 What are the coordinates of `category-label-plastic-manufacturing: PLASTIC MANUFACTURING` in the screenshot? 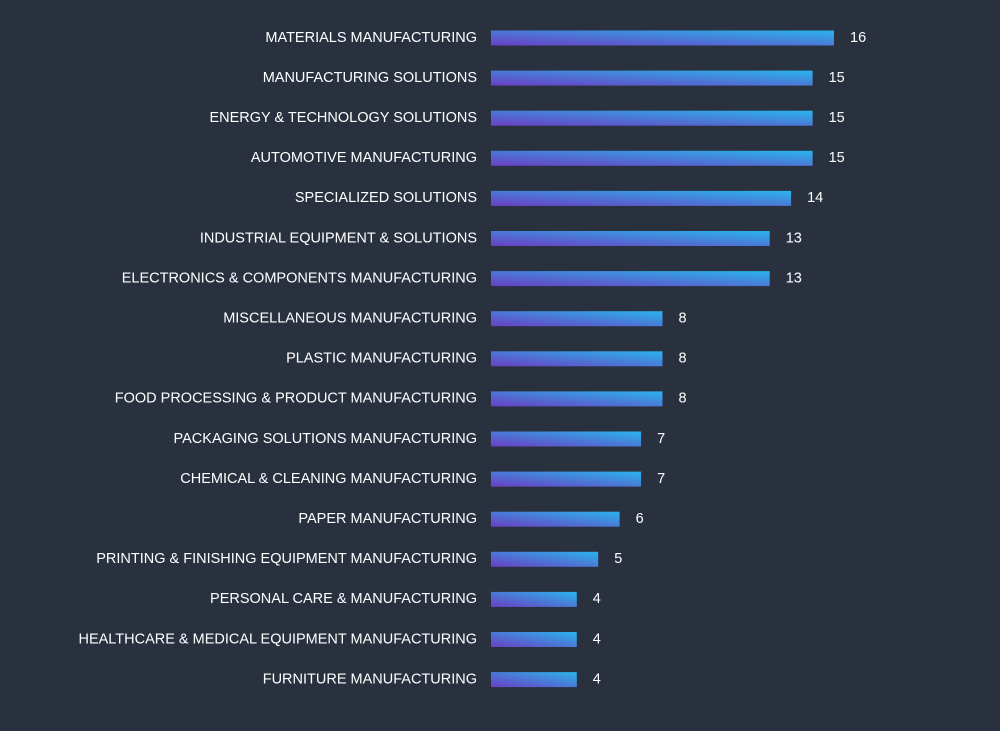 It's located at (381, 359).